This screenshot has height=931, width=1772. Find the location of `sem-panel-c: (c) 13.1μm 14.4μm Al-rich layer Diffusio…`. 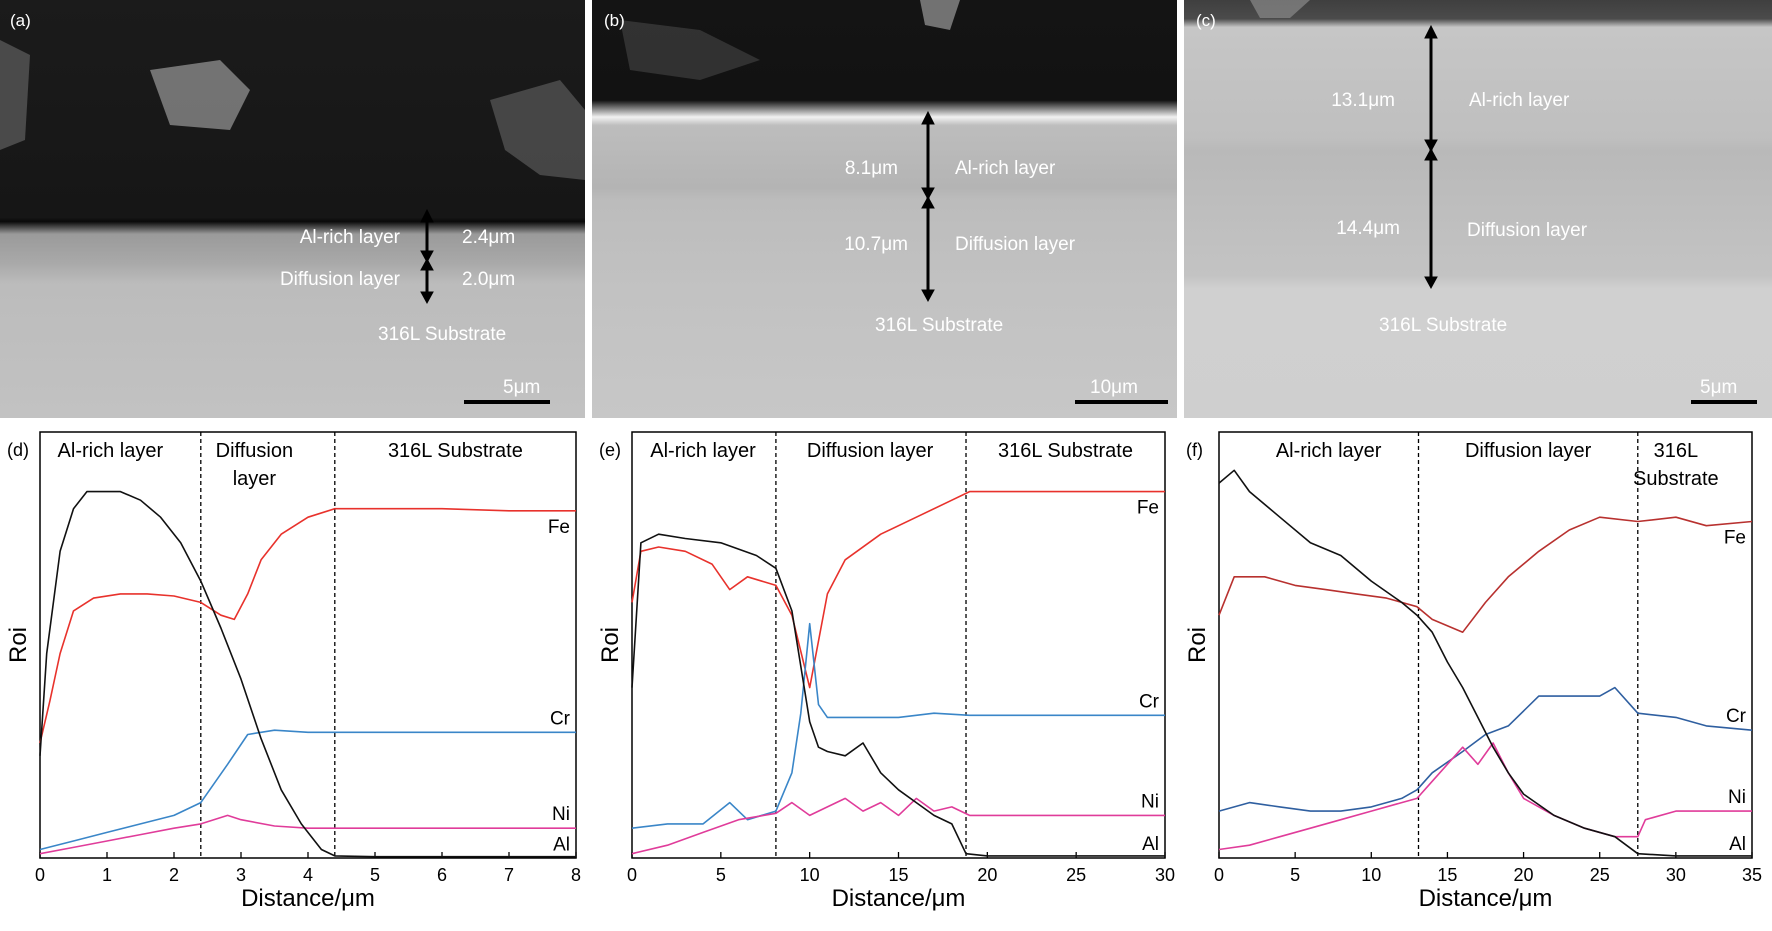

sem-panel-c: (c) 13.1μm 14.4μm Al-rich layer Diffusio… is located at coordinates (1478, 209).